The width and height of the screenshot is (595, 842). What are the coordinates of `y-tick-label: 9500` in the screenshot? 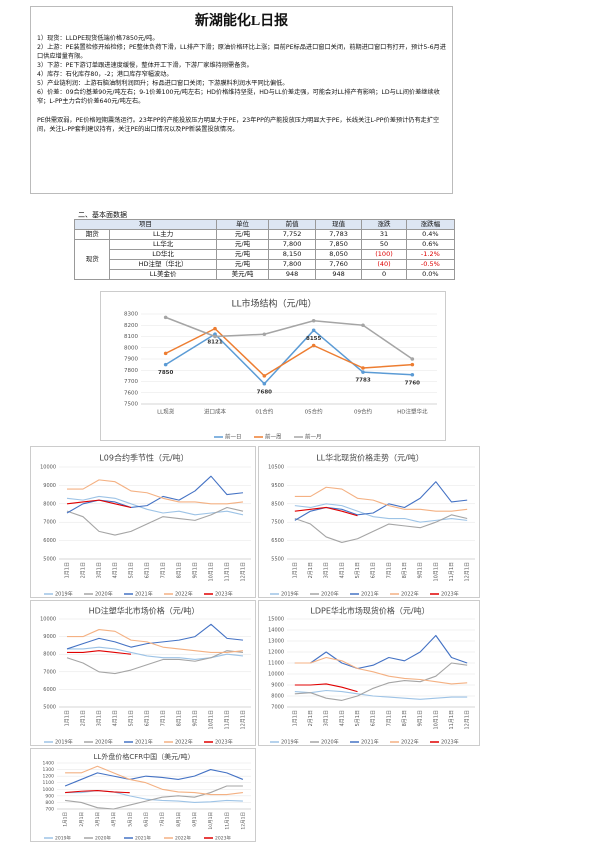 It's located at (277, 486).